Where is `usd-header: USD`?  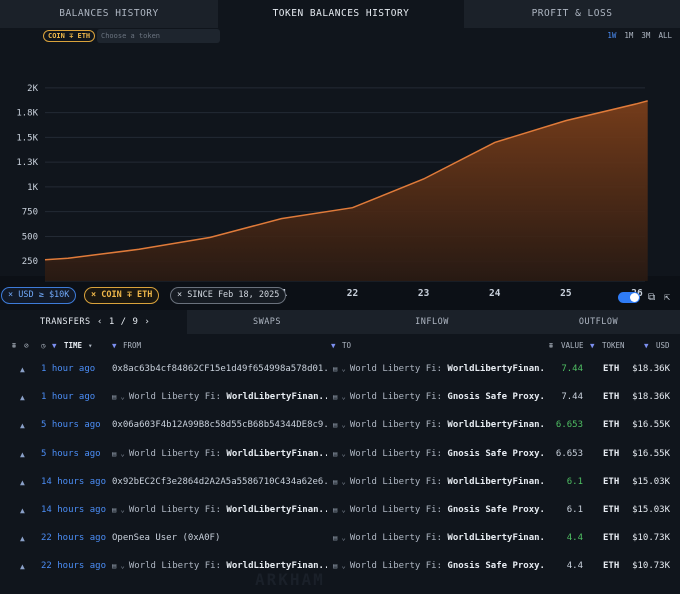
usd-header: USD is located at coordinates (663, 345).